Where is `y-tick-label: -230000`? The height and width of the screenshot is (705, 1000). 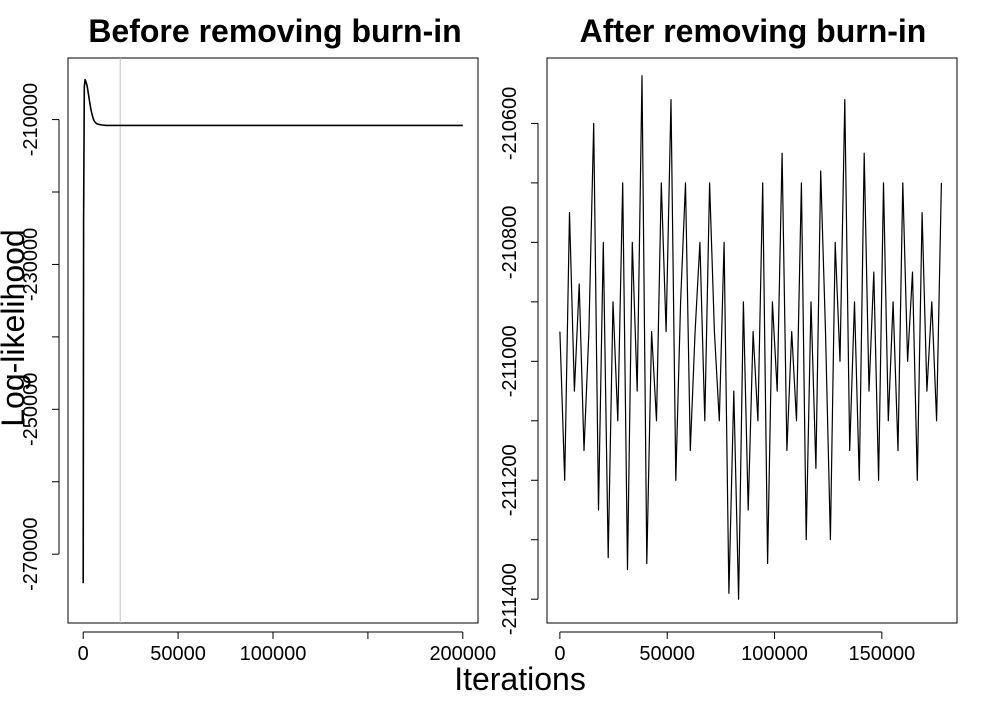 y-tick-label: -230000 is located at coordinates (31, 264).